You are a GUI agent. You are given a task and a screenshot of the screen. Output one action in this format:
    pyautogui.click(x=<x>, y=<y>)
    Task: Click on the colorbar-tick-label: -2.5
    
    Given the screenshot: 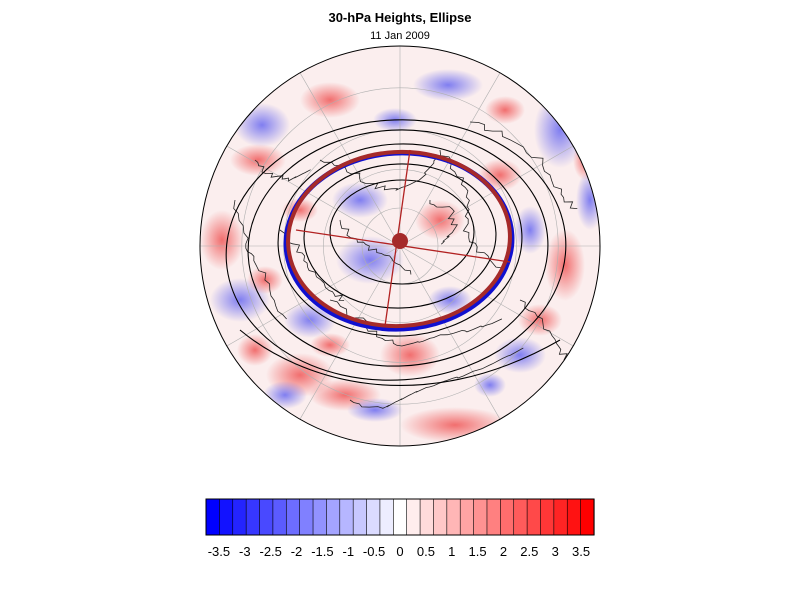 What is the action you would take?
    pyautogui.click(x=270, y=551)
    